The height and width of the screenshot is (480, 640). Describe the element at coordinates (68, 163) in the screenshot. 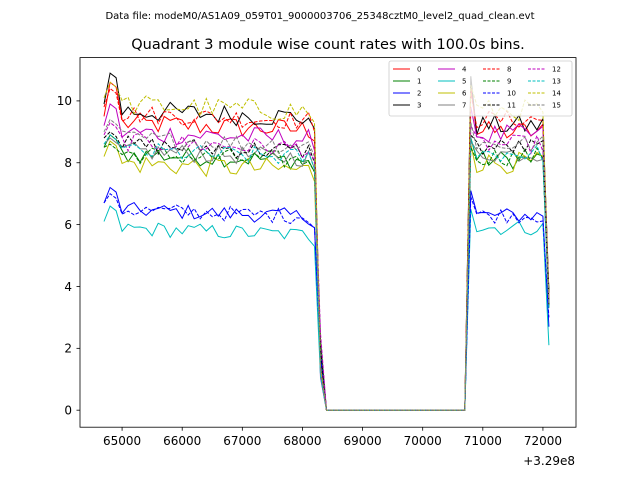

I see `y-tick-label: 8` at that location.